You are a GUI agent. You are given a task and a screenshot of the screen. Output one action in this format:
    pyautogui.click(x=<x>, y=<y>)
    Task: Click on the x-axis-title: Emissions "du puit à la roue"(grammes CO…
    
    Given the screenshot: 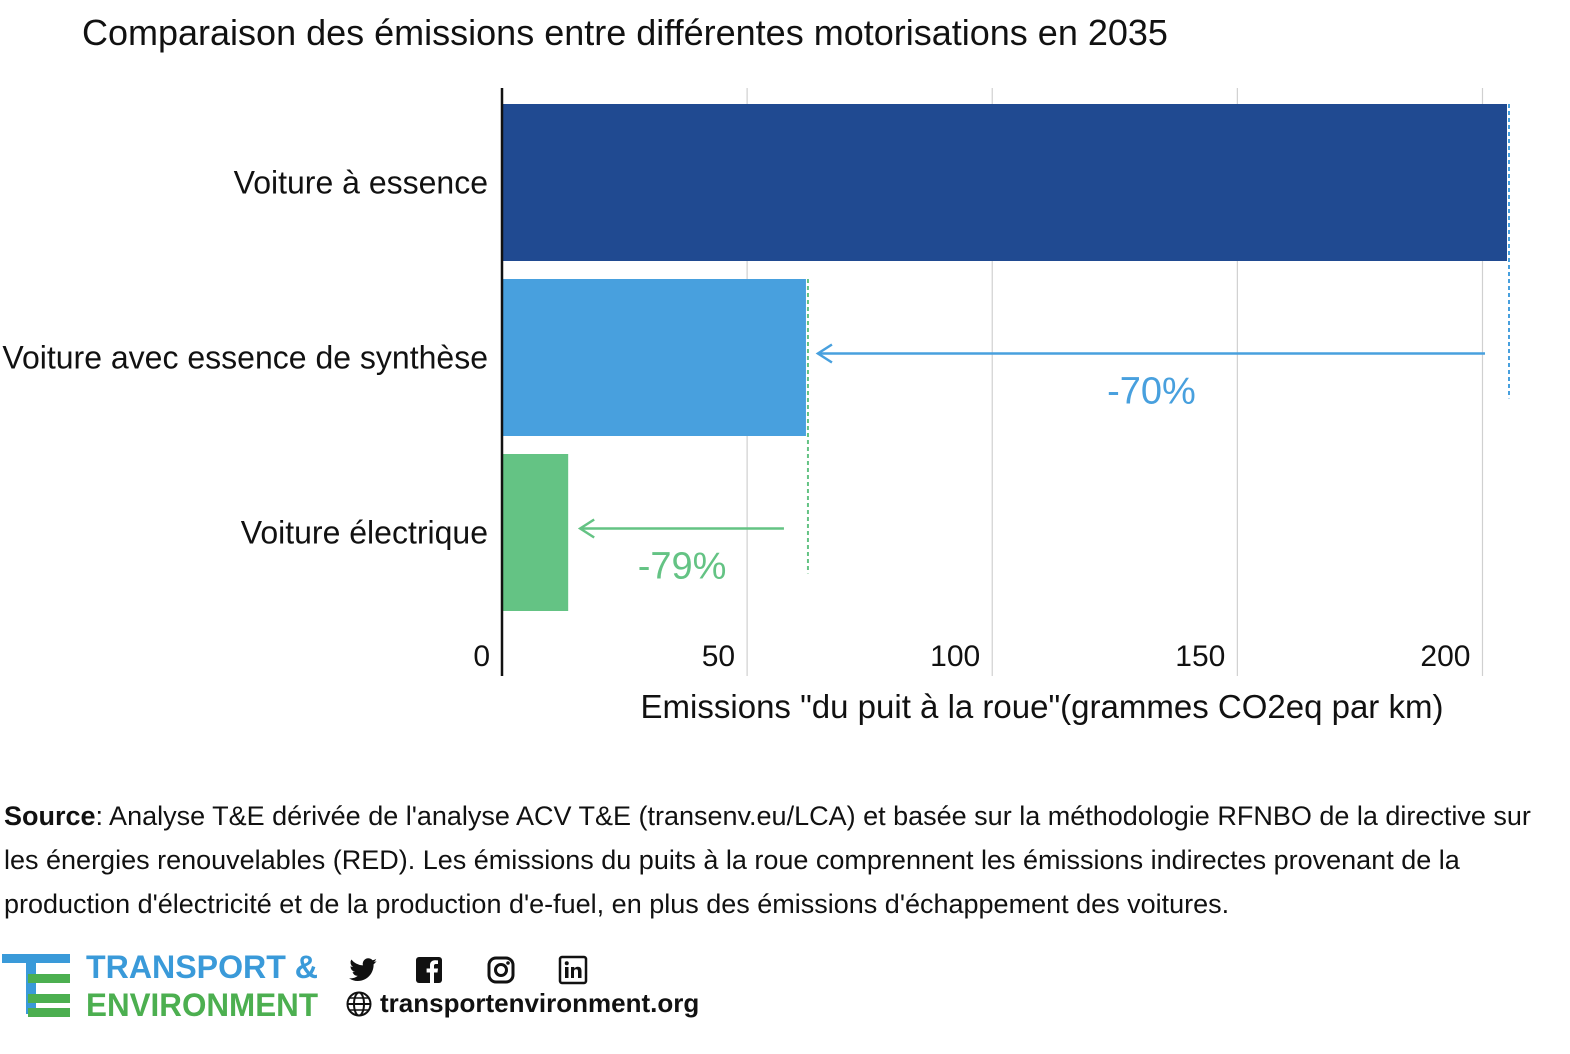 What is the action you would take?
    pyautogui.click(x=1042, y=706)
    